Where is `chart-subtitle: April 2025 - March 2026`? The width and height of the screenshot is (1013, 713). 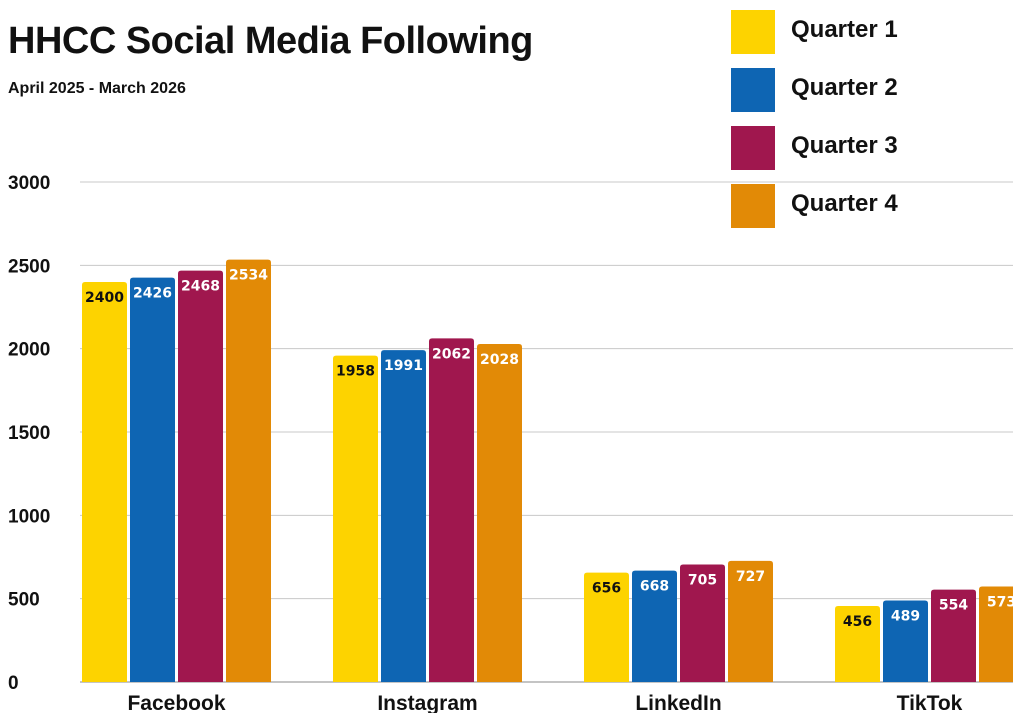
chart-subtitle: April 2025 - March 2026 is located at coordinates (97, 88).